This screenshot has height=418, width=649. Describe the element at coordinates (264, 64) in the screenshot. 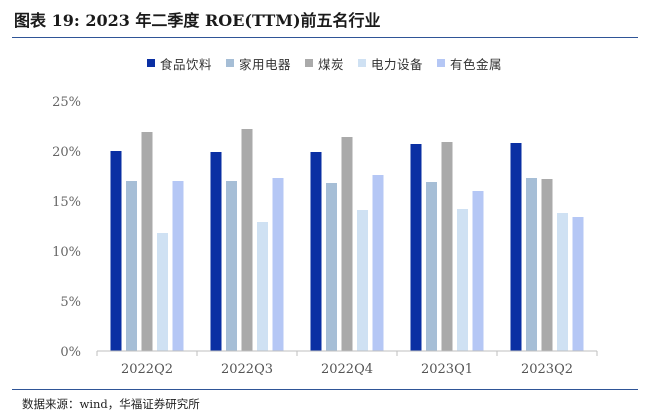

I see `legend-label: 家用电器` at that location.